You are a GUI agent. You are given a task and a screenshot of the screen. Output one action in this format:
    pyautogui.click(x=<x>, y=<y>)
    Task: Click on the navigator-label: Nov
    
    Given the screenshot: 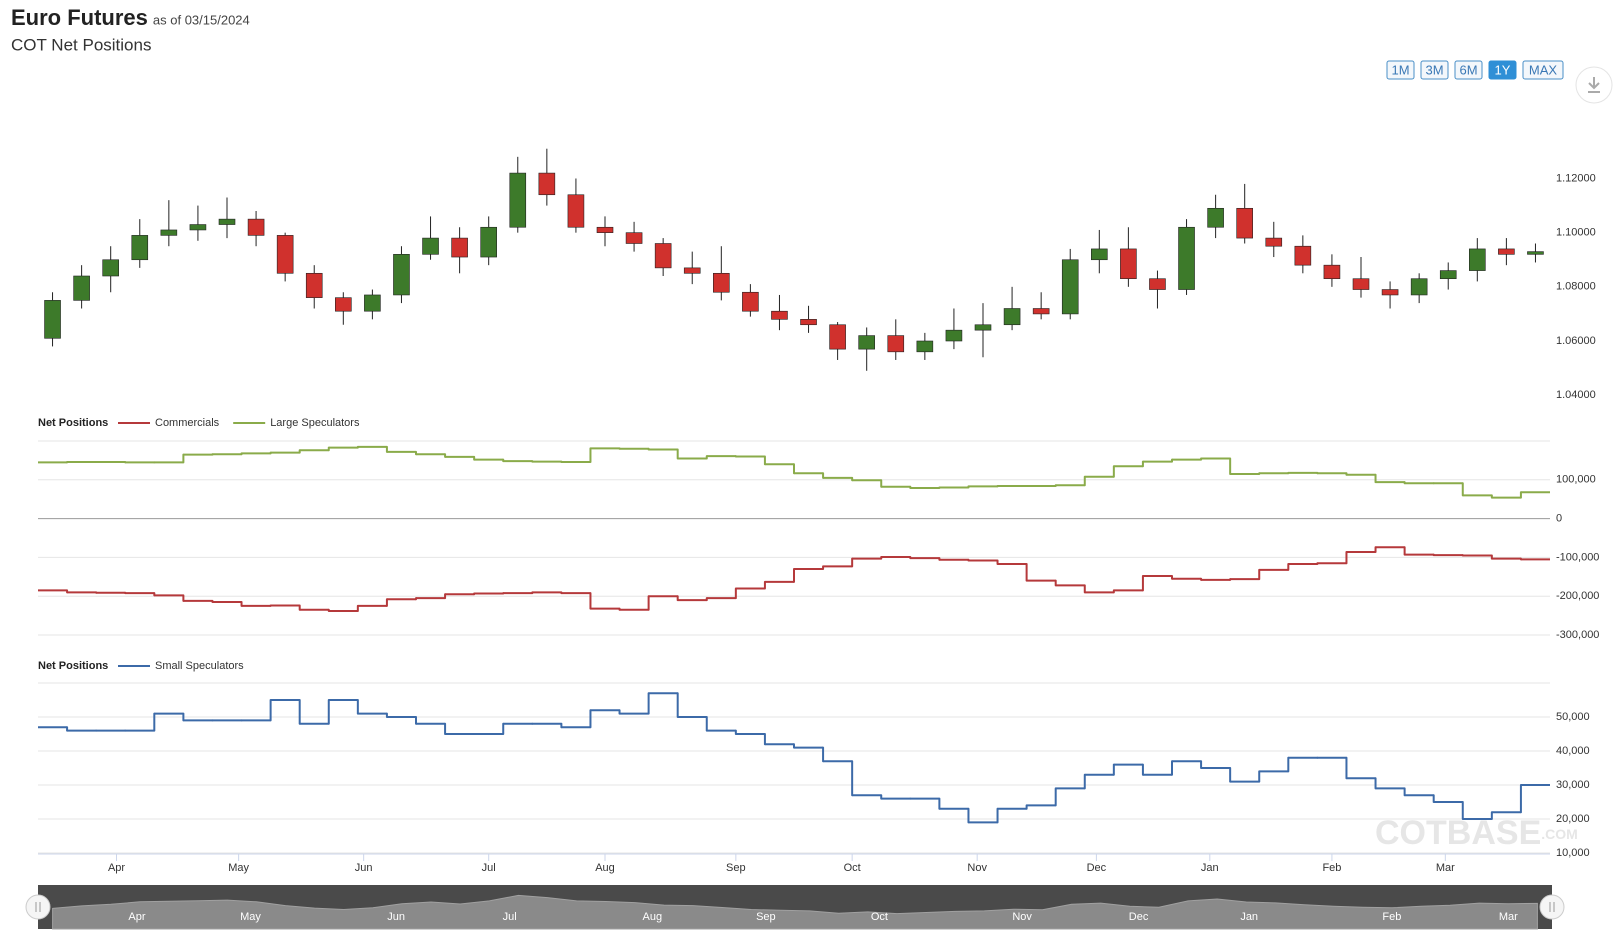 What is the action you would take?
    pyautogui.click(x=1022, y=917)
    